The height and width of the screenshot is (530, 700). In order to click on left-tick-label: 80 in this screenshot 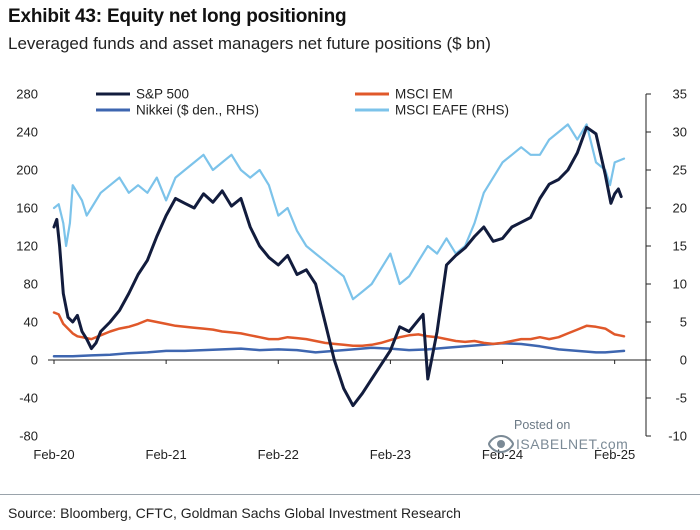, I will do `click(31, 284)`.